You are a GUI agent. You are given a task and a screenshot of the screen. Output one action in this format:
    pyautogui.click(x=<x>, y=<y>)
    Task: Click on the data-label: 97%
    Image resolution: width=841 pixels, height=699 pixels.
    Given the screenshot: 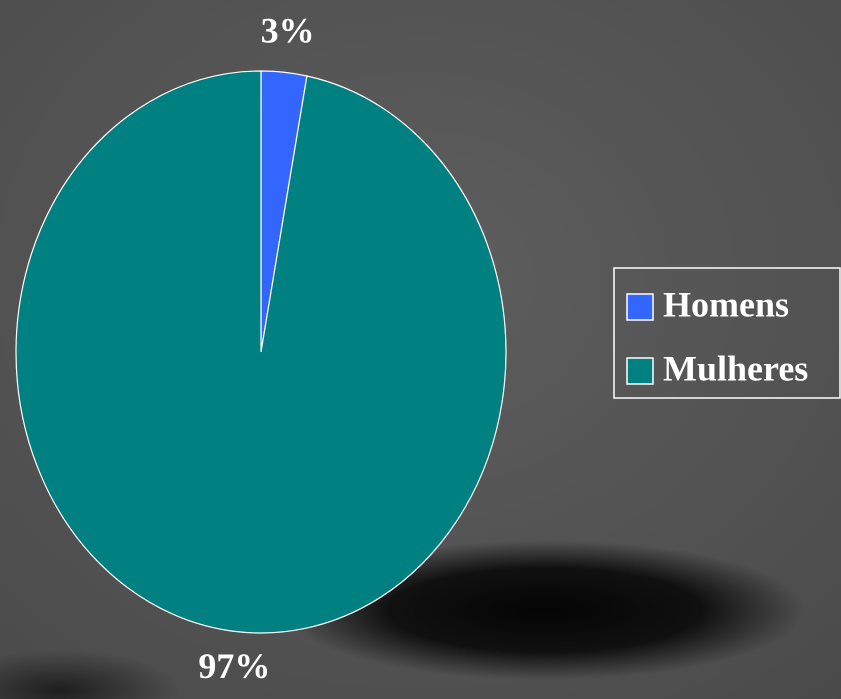 What is the action you would take?
    pyautogui.click(x=234, y=666)
    